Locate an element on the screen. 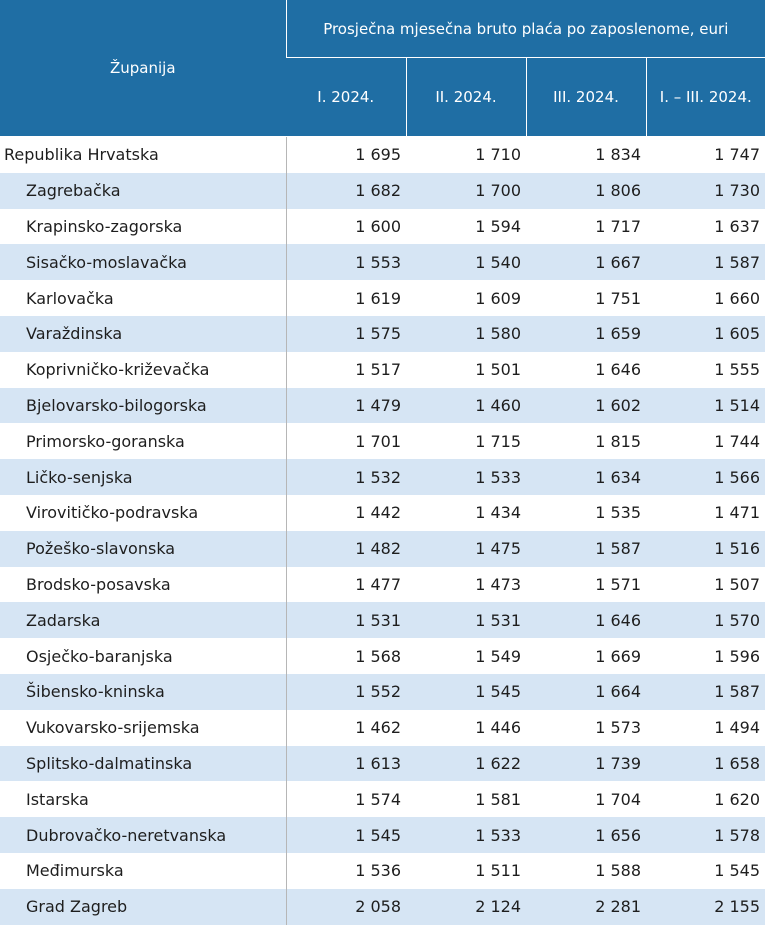  county-name-cell: Grad Zagreb is located at coordinates (143, 906).